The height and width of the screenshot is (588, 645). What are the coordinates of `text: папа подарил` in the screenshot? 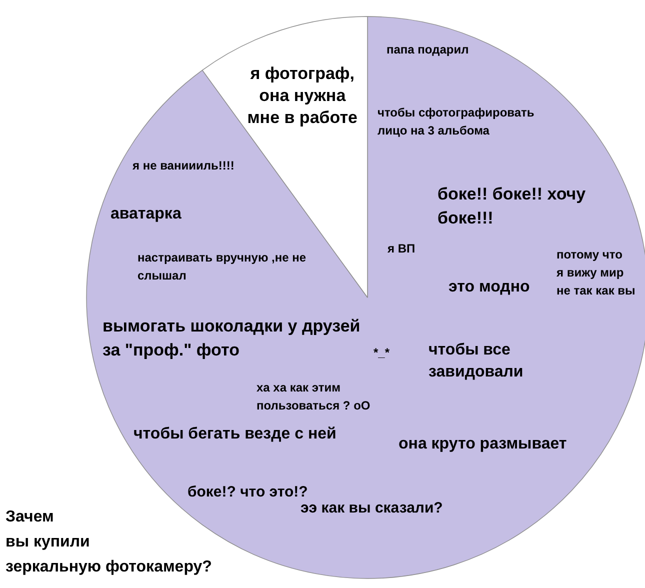 It's located at (427, 49).